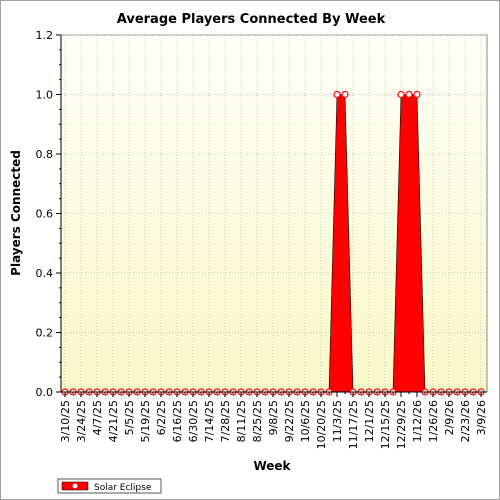  What do you see at coordinates (129, 417) in the screenshot?
I see `x-tick-label: 5/5/25` at bounding box center [129, 417].